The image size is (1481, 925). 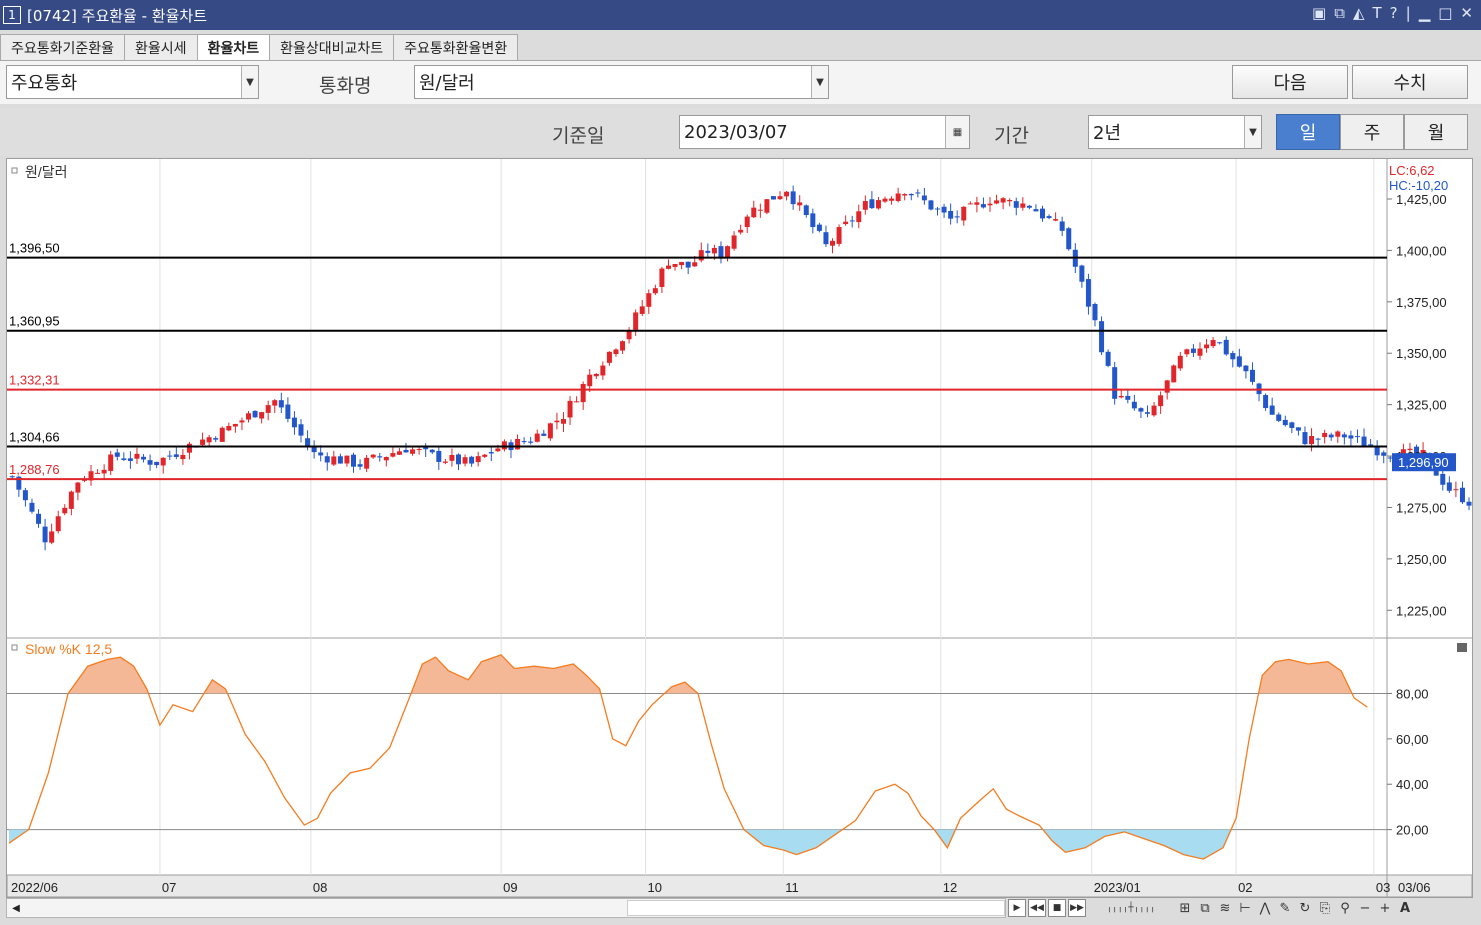 What do you see at coordinates (1245, 908) in the screenshot?
I see `crosshair-icon: ⊢` at bounding box center [1245, 908].